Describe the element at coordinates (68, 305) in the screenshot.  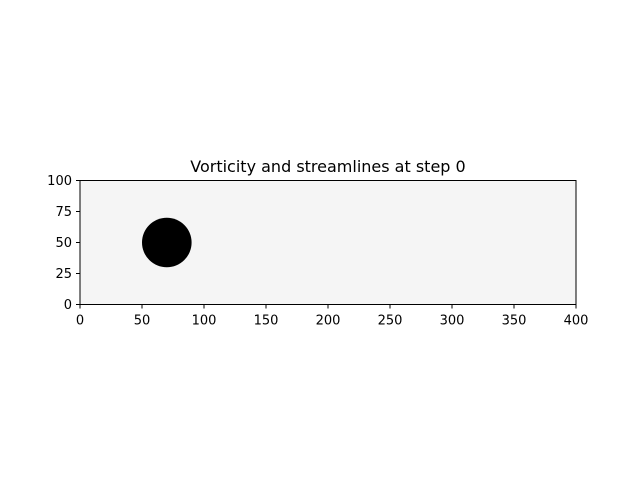
I see `y-tick-label: 0` at that location.